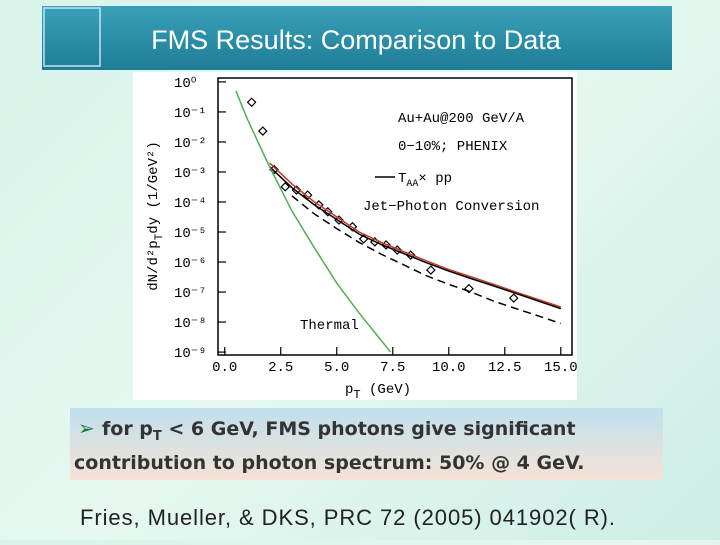  I want to click on label-text: (GeV), so click(386, 390).